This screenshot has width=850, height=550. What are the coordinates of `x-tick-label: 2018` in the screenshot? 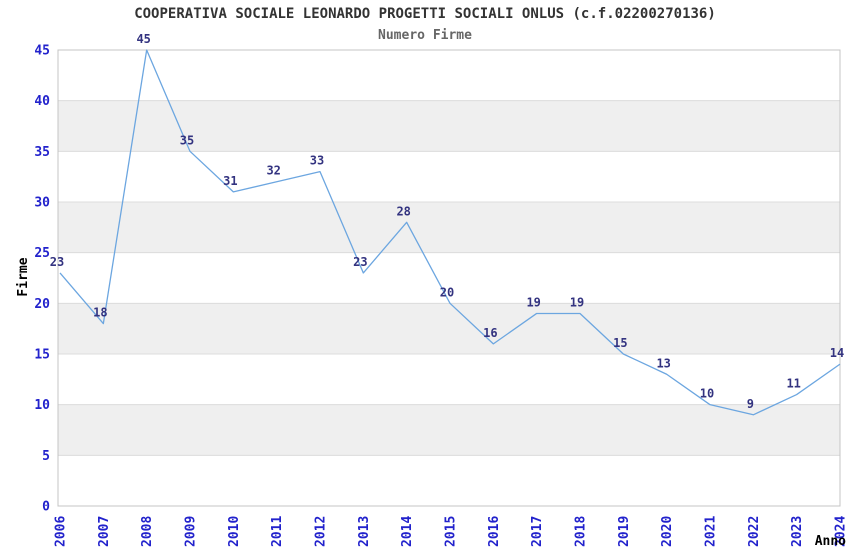 It's located at (581, 531).